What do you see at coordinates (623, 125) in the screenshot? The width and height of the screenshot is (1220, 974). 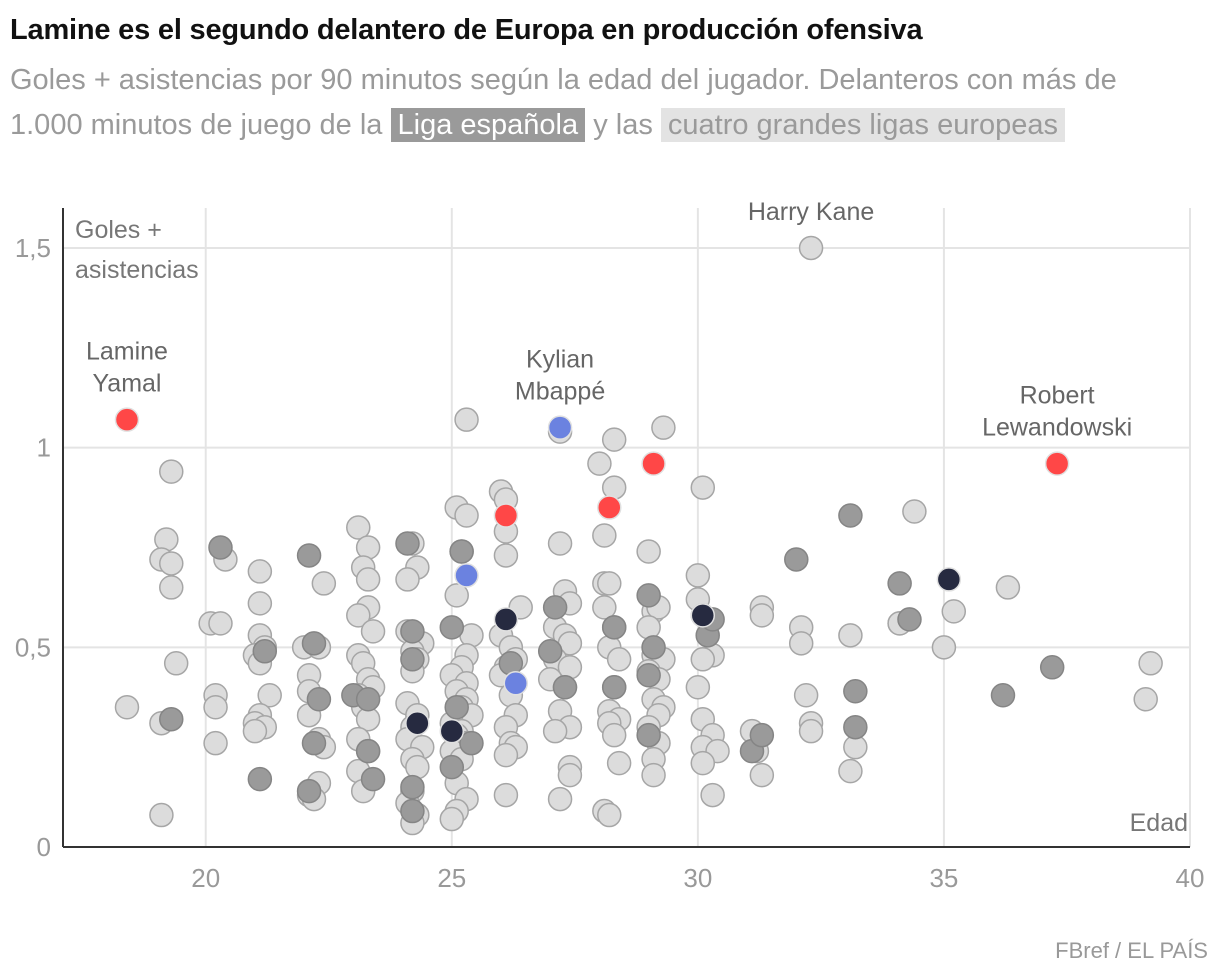 I see `subtitle-text-middle: y las` at bounding box center [623, 125].